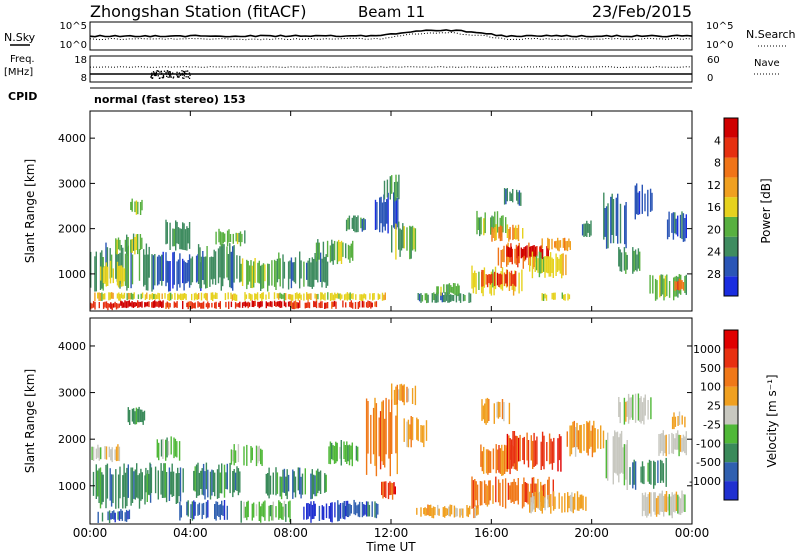 The width and height of the screenshot is (800, 558). What do you see at coordinates (707, 349) in the screenshot?
I see `colorbar-tick-label: 1000` at bounding box center [707, 349].